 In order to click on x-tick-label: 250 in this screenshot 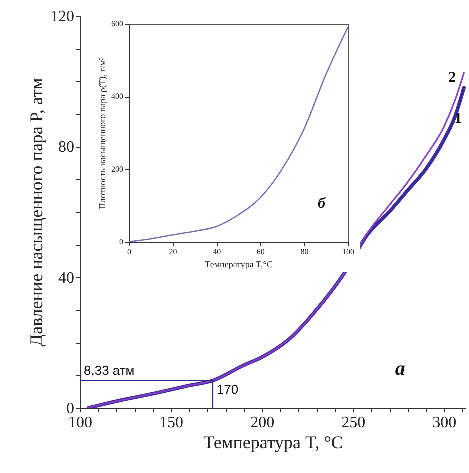, I will do `click(354, 423)`.